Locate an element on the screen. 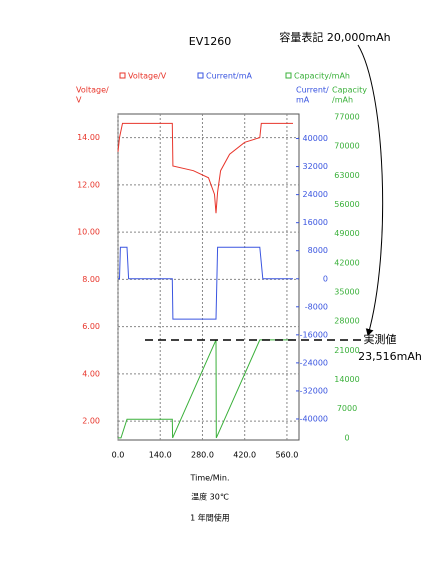 Image resolution: width=441 pixels, height=582 pixels. x-axis-label: Time/Min. is located at coordinates (209, 478).